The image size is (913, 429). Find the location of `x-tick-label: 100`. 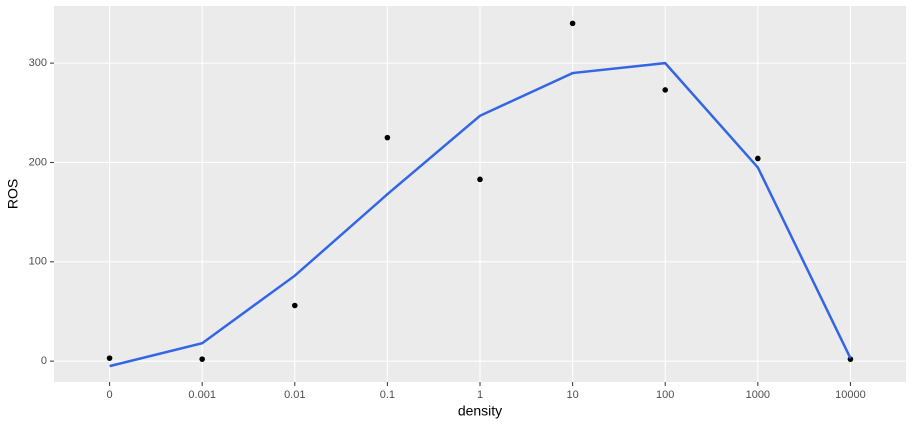

x-tick-label: 100 is located at coordinates (665, 395).